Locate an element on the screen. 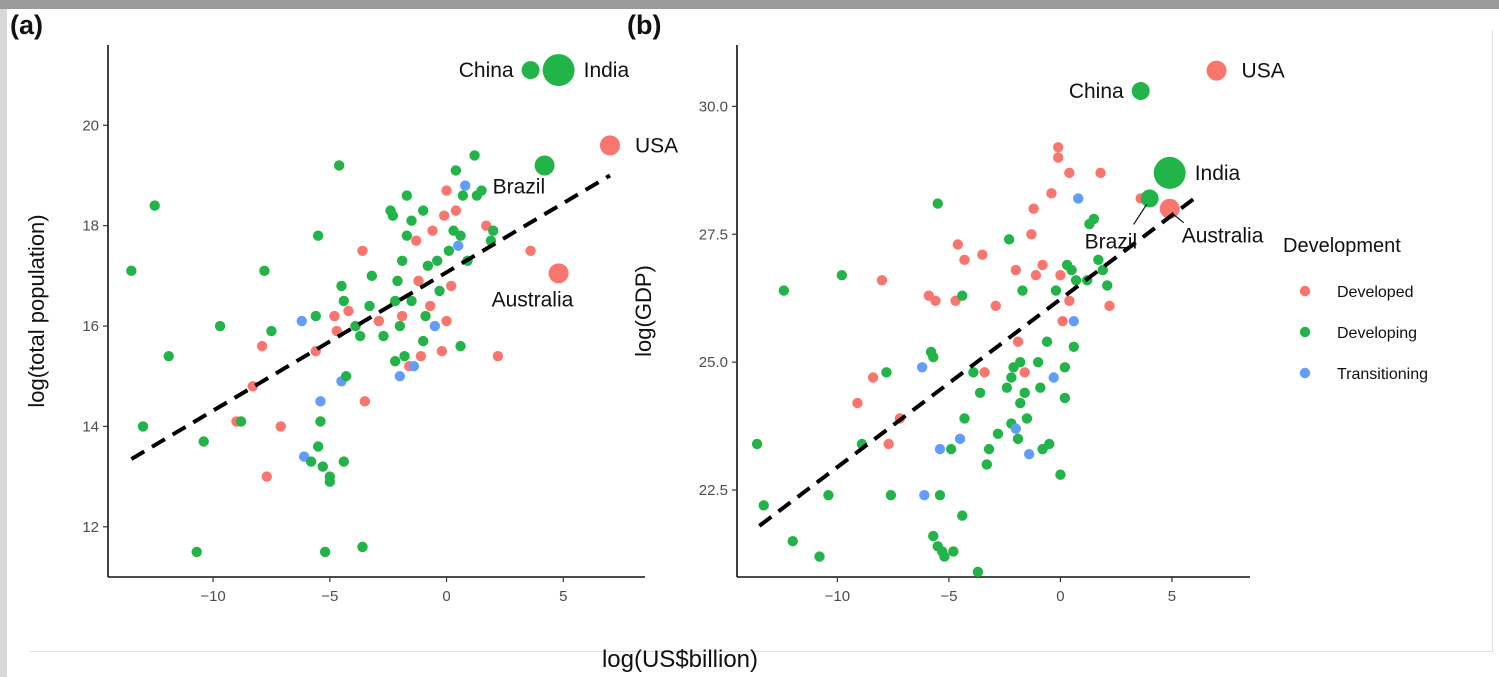 The height and width of the screenshot is (677, 1499). panel-label-b: (b) is located at coordinates (644, 25).